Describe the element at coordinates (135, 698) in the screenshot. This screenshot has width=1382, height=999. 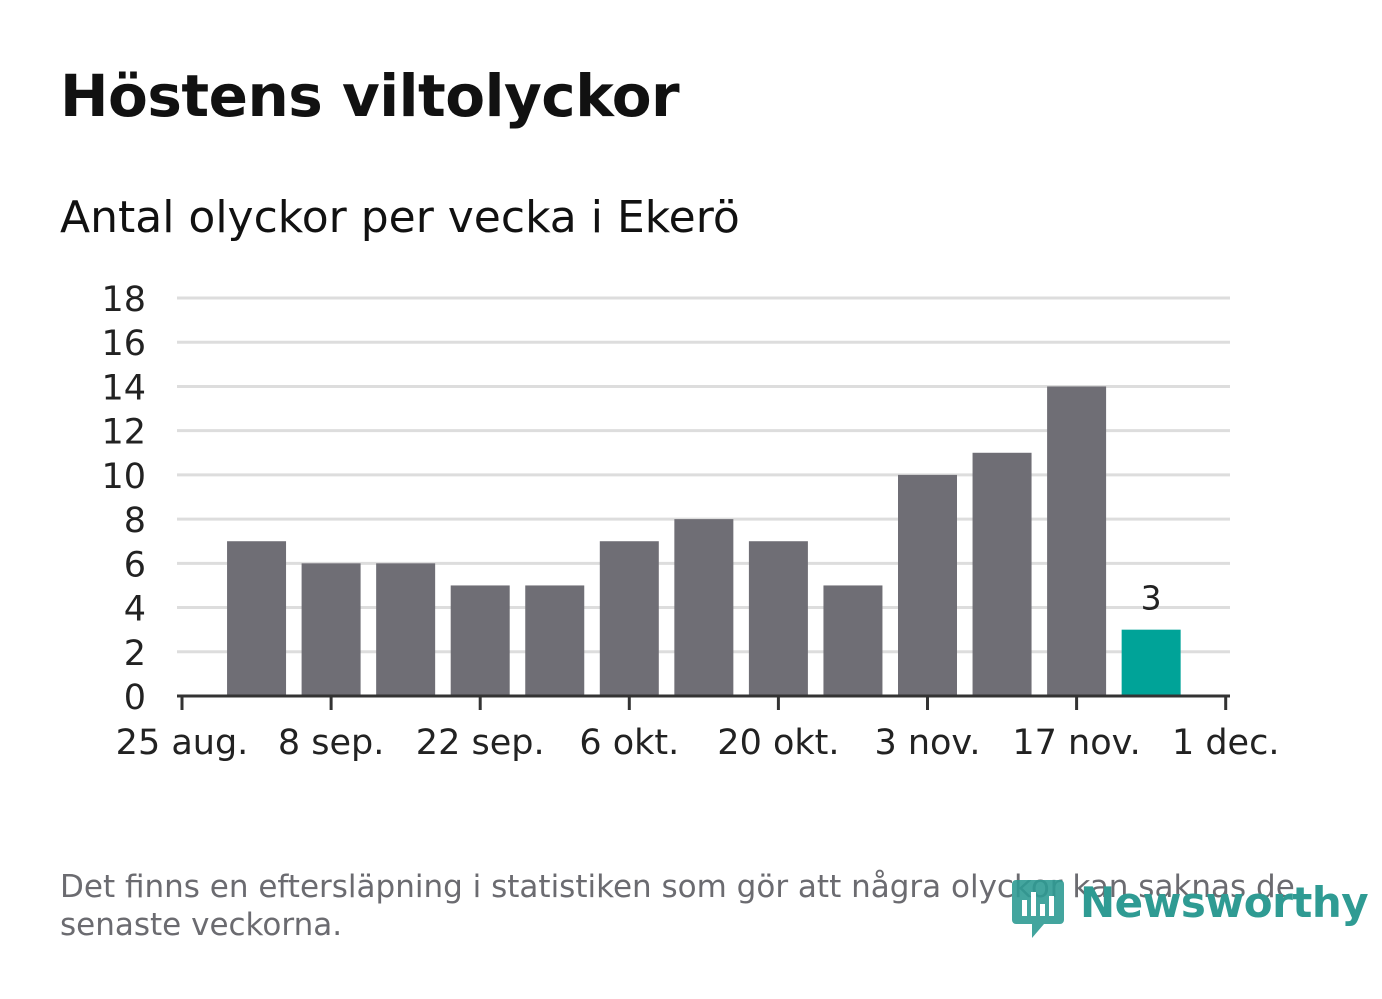
I see `y-tick-label: 0` at that location.